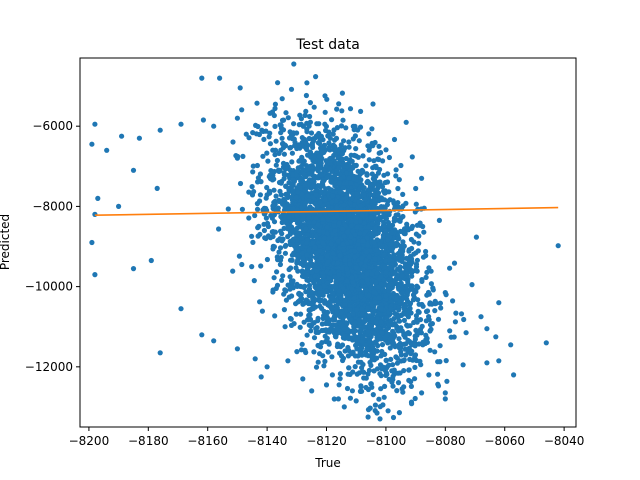 The height and width of the screenshot is (480, 640). I want to click on x-tick-label: −8200, so click(89, 441).